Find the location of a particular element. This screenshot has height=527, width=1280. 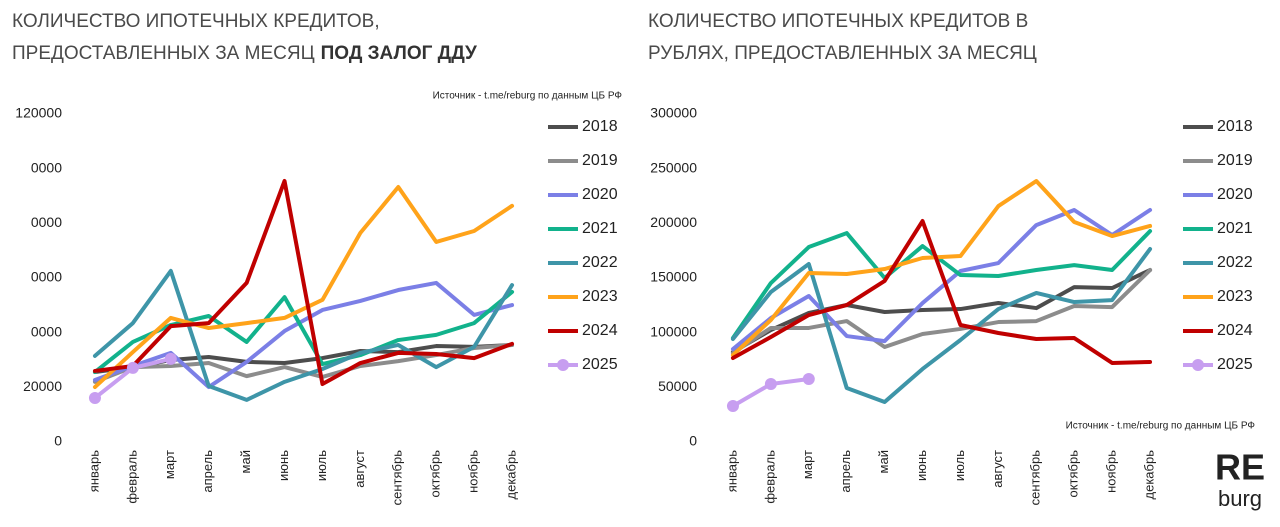

chart-title: КОЛИЧЕСТВО ИПОТЕЧНЫХ КРЕДИТОВ, is located at coordinates (196, 21).